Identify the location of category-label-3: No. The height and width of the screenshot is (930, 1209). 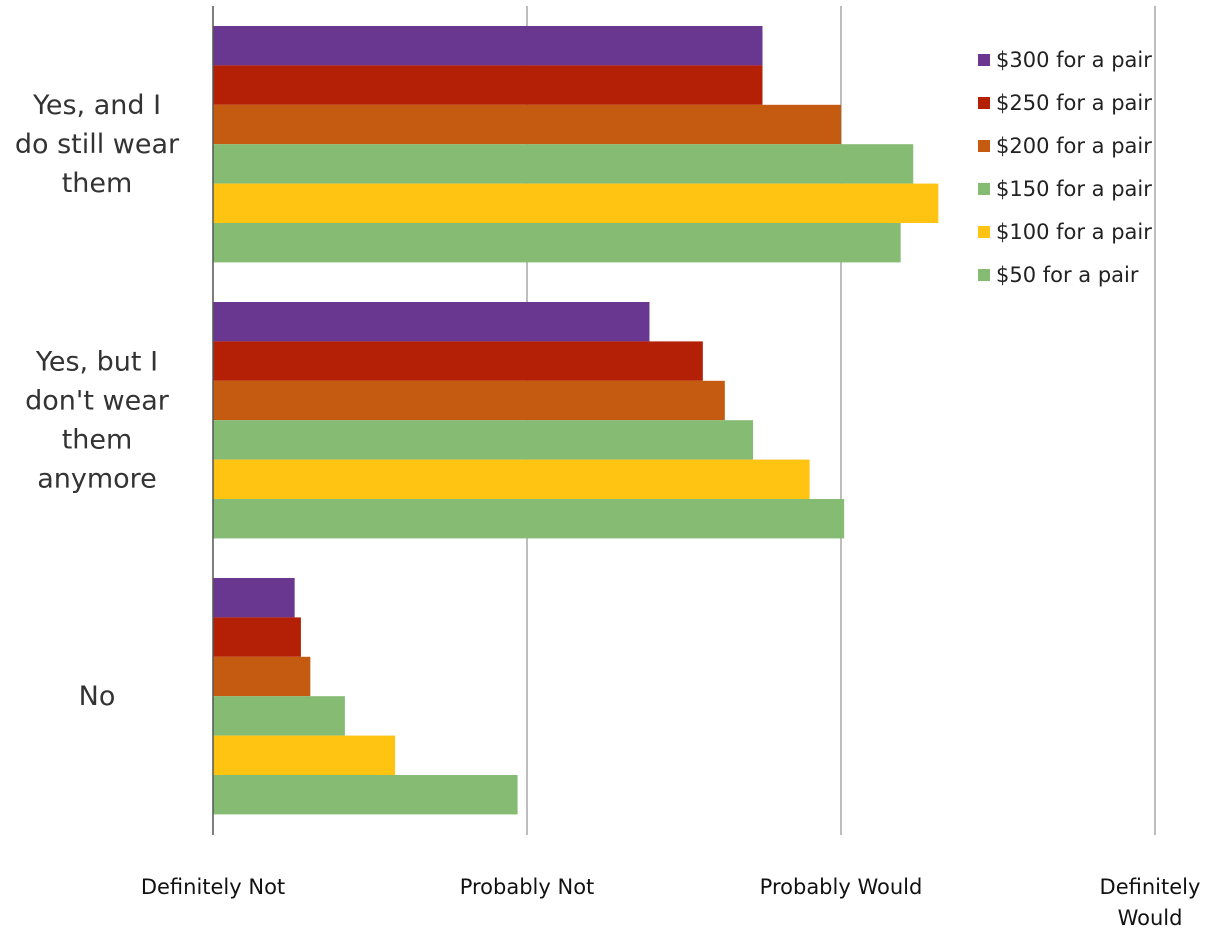
(97, 696).